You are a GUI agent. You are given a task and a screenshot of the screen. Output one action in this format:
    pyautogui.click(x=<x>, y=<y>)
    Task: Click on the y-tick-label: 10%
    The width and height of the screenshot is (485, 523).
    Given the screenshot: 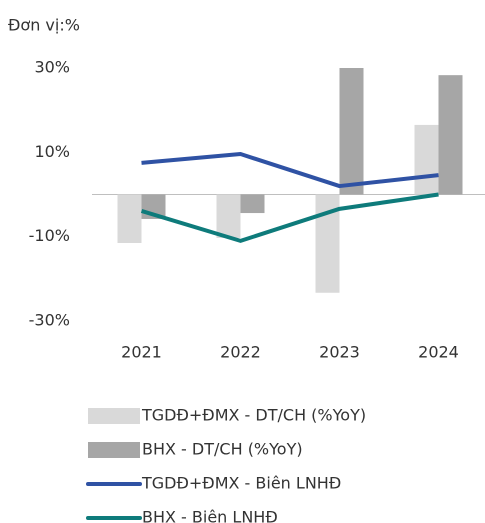 What is the action you would take?
    pyautogui.click(x=52, y=151)
    